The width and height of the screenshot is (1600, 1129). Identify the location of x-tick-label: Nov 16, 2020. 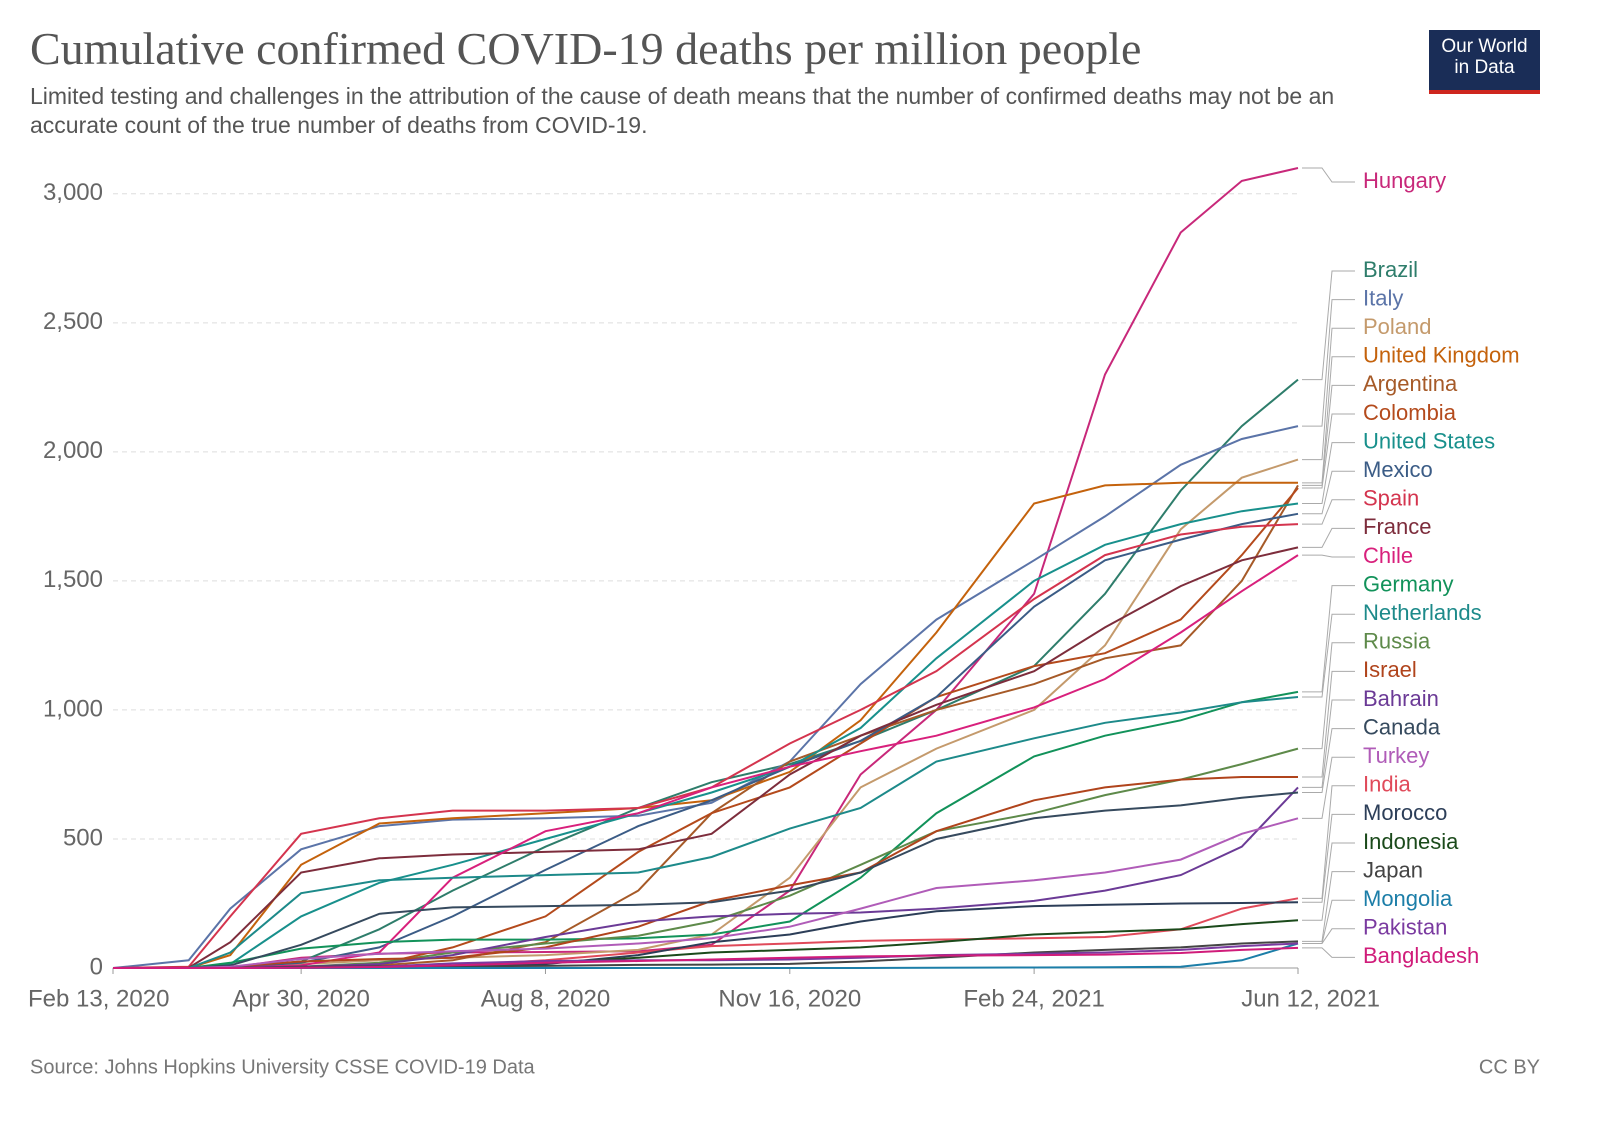
(789, 998).